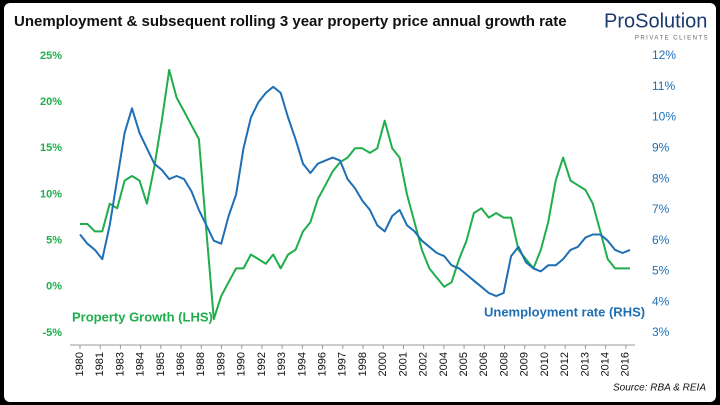 The height and width of the screenshot is (405, 720). Describe the element at coordinates (201, 364) in the screenshot. I see `x-tick-label: 1988` at that location.